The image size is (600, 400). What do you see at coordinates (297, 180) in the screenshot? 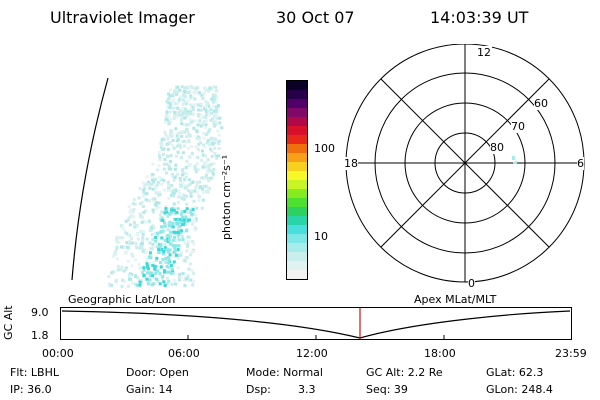
I see `colorbar` at bounding box center [297, 180].